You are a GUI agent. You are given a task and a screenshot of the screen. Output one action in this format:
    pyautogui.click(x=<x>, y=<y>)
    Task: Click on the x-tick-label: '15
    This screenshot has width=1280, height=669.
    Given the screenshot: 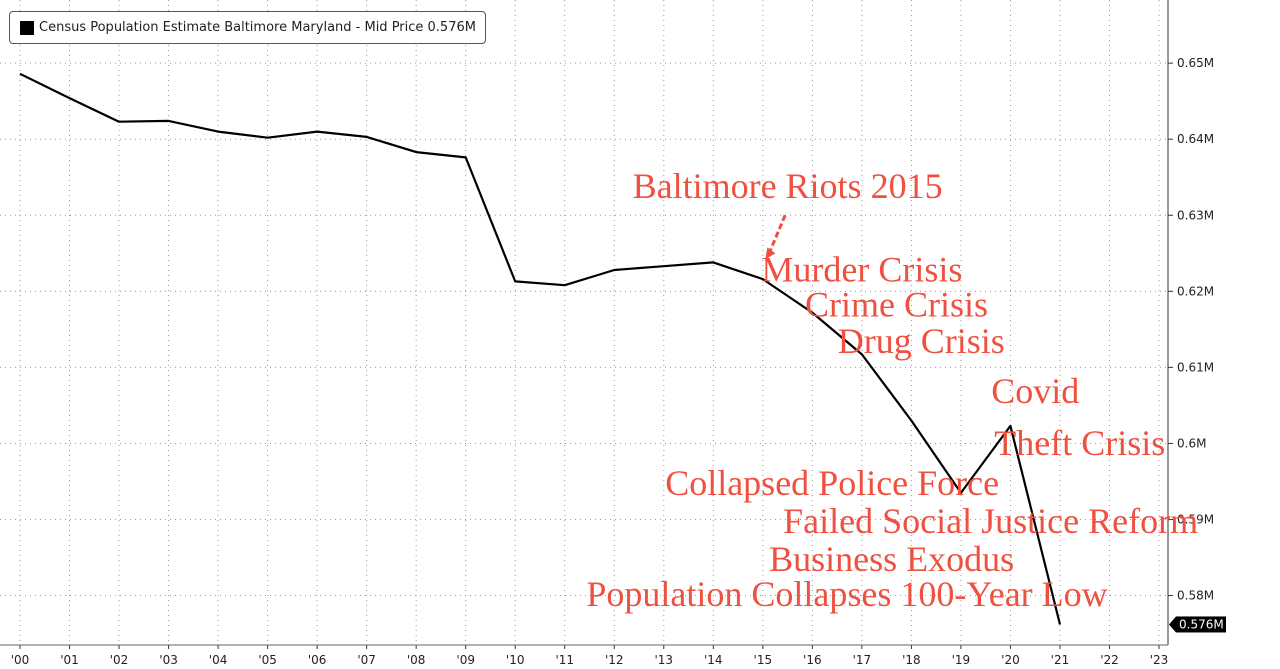 What is the action you would take?
    pyautogui.click(x=763, y=660)
    